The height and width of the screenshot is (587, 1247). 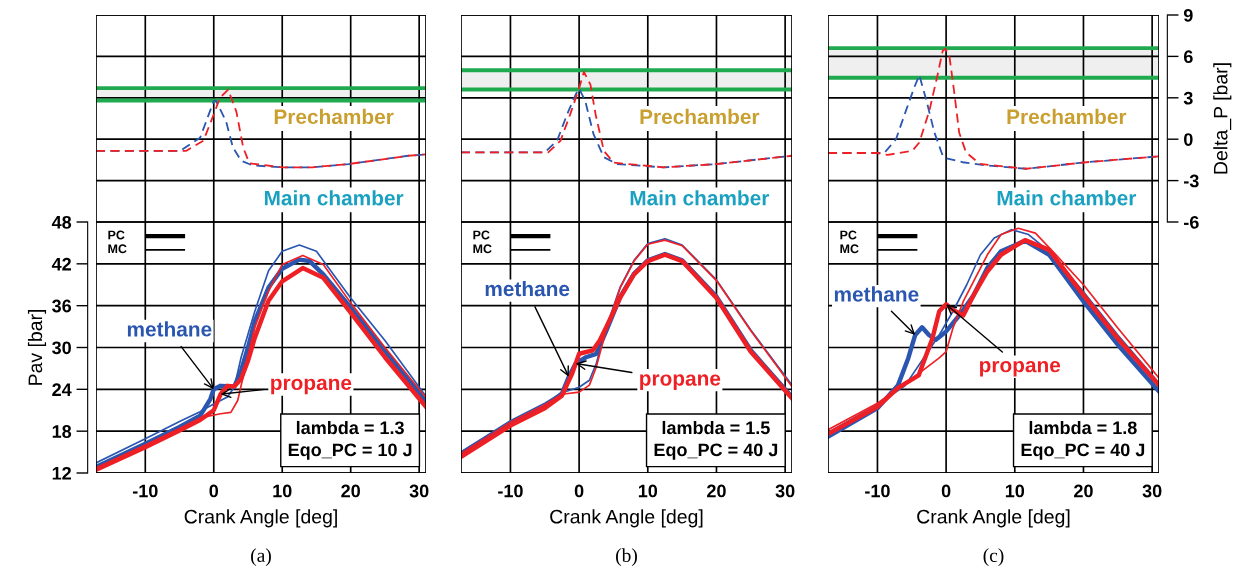 What do you see at coordinates (61, 348) in the screenshot?
I see `y-tick-label: 30` at bounding box center [61, 348].